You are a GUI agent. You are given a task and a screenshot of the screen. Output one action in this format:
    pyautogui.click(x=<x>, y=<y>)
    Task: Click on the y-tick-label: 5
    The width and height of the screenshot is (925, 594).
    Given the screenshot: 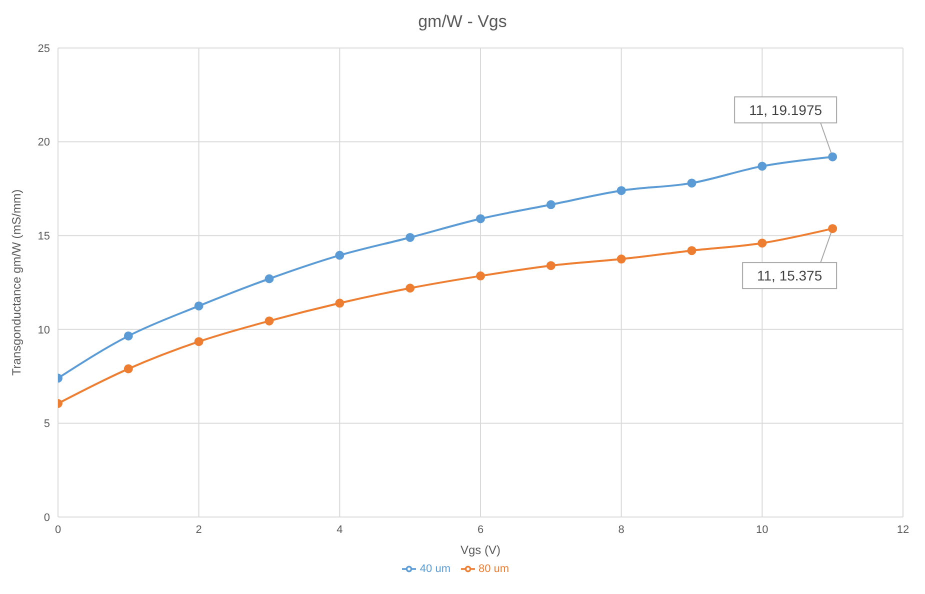 What is the action you would take?
    pyautogui.click(x=47, y=424)
    